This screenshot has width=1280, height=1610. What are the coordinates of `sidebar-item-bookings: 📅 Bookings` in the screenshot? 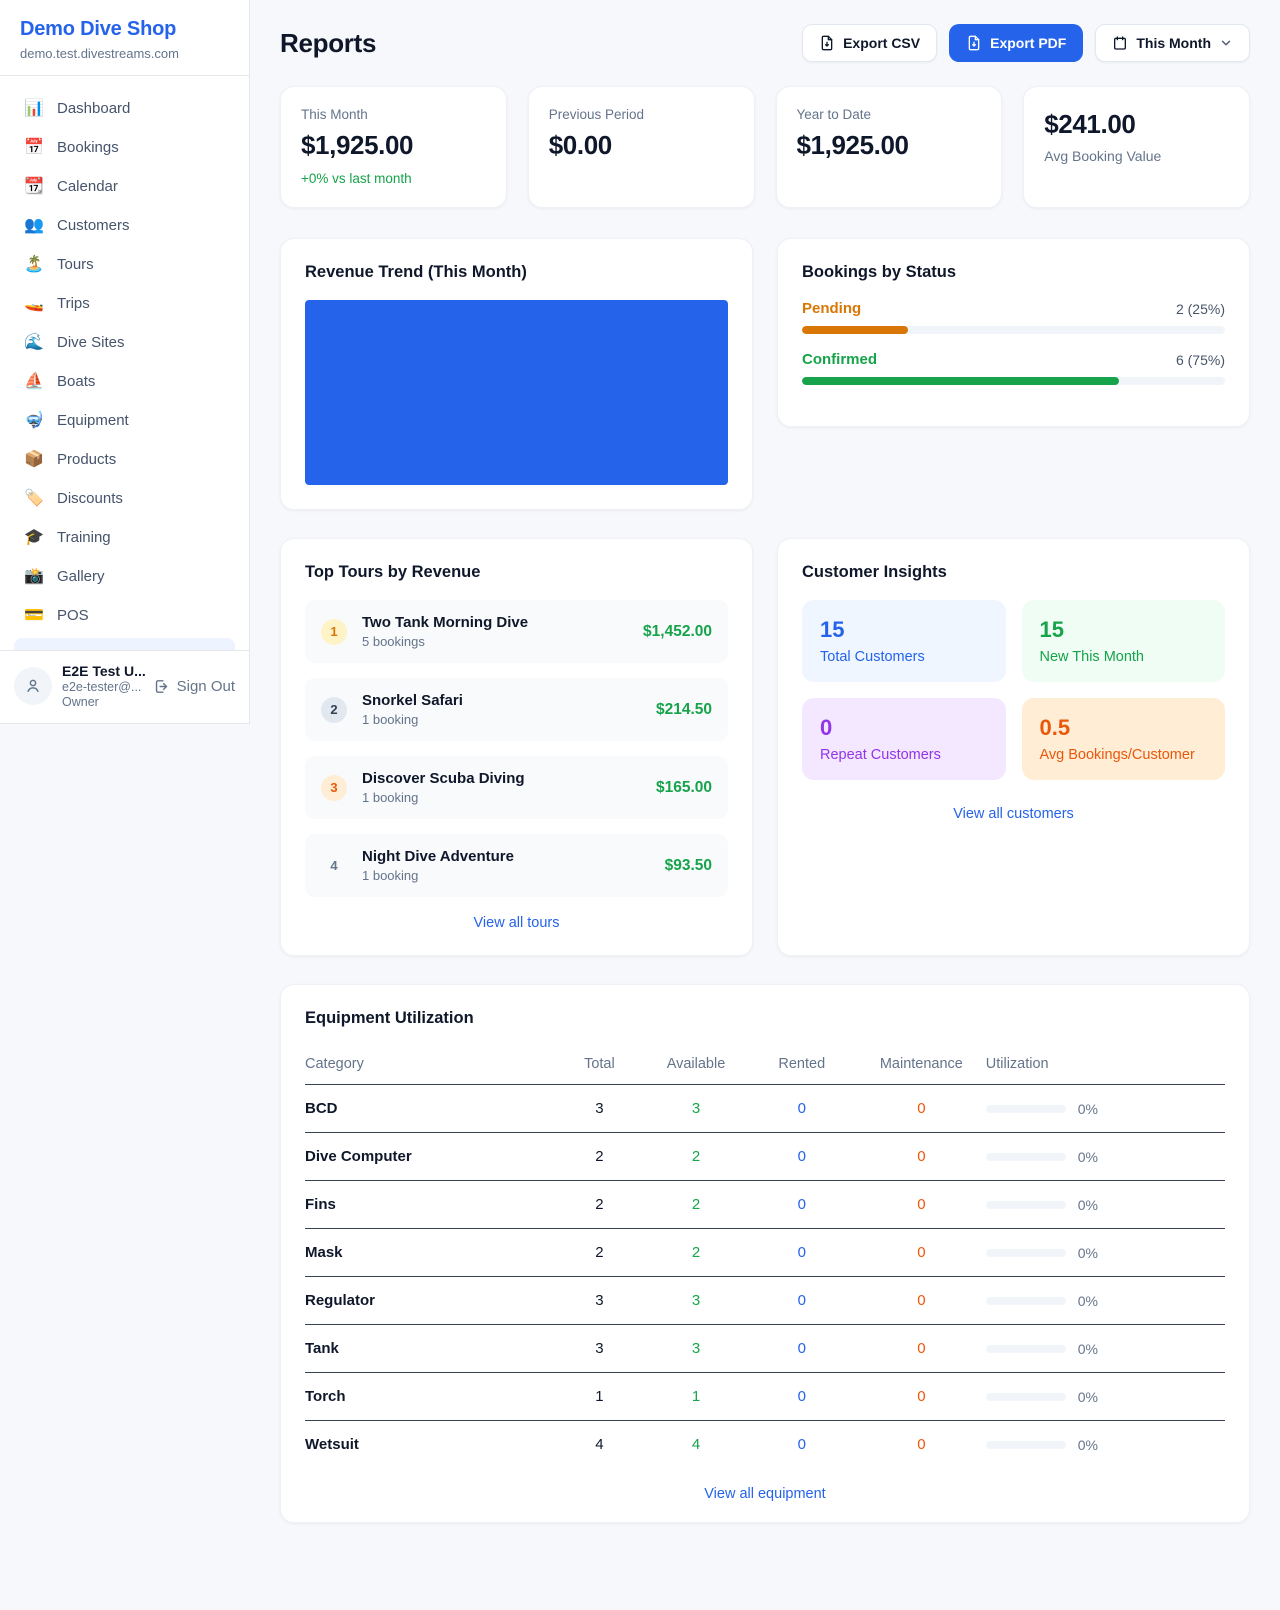 It's located at (124, 147).